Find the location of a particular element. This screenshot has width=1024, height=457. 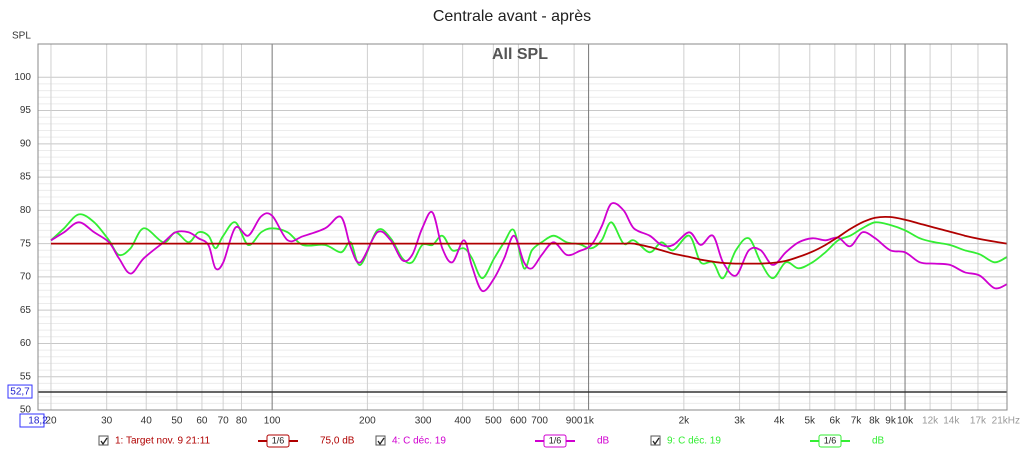

legend-level: 75,0 dB is located at coordinates (337, 441).